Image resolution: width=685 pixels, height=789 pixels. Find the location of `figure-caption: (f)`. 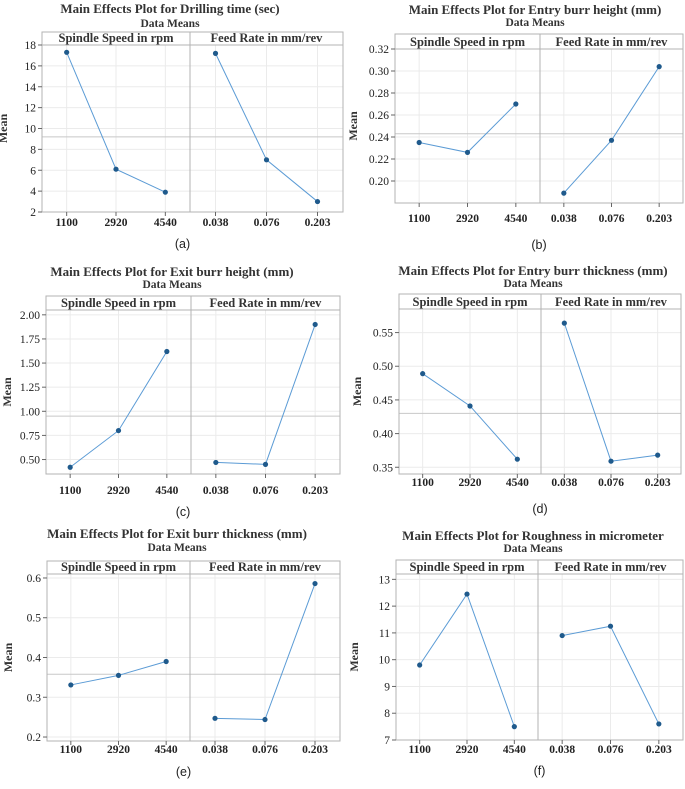

figure-caption: (f) is located at coordinates (540, 771).